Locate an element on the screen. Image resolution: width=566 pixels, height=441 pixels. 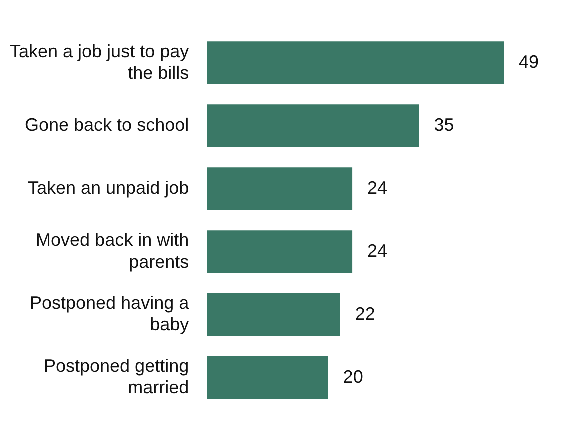
y-tick-label: Taken a job just to pay the bills is located at coordinates (100, 62).